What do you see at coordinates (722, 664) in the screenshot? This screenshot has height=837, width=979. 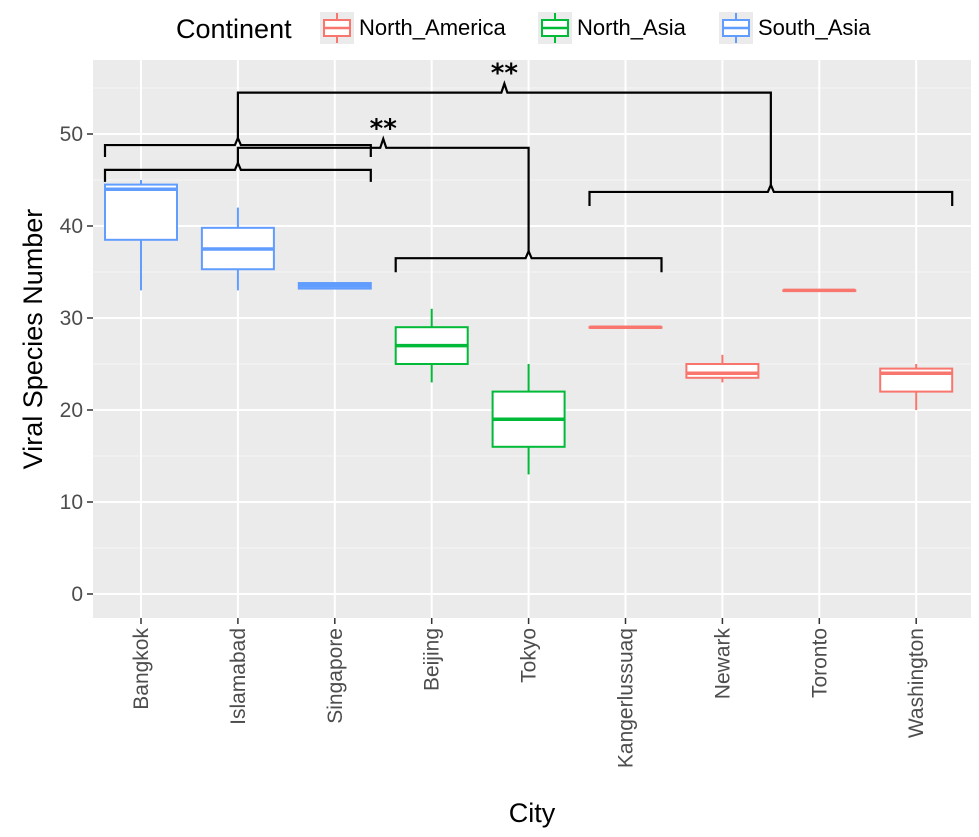 I see `x-tick-label-newark: Newark` at bounding box center [722, 664].